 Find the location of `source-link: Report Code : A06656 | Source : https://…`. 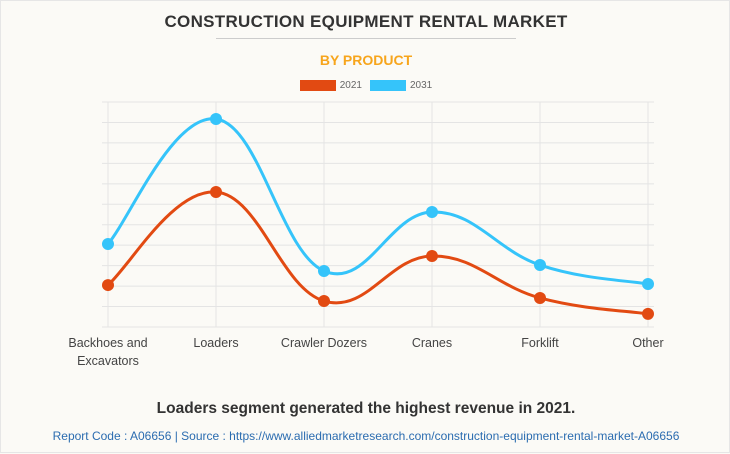

source-link: Report Code : A06656 | Source : https://… is located at coordinates (366, 436).